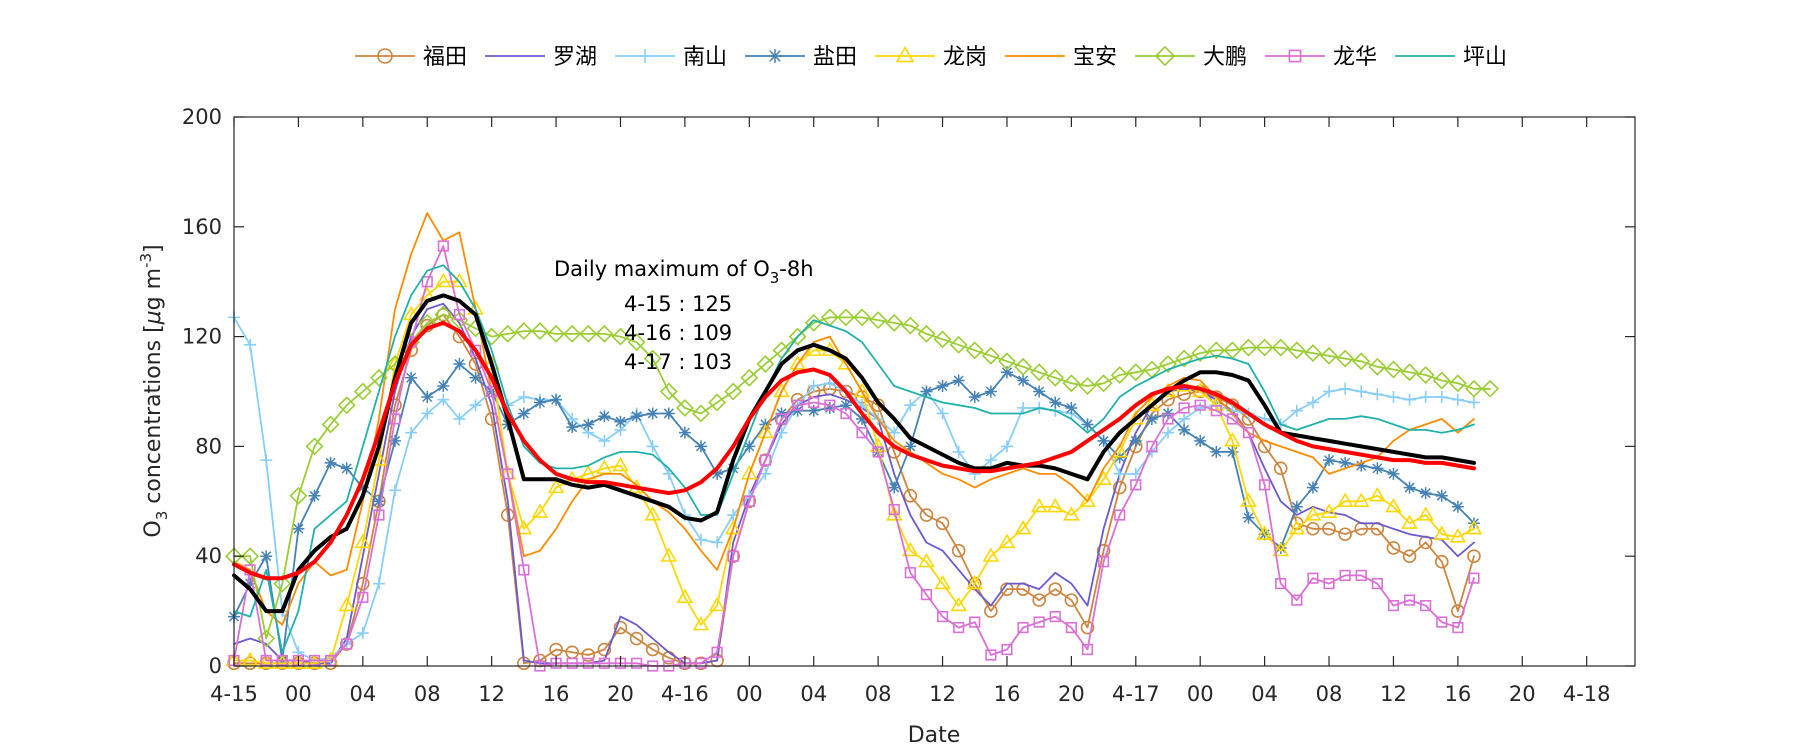 The width and height of the screenshot is (1800, 750). Describe the element at coordinates (411, 57) in the screenshot. I see `legend-item: 福田` at that location.